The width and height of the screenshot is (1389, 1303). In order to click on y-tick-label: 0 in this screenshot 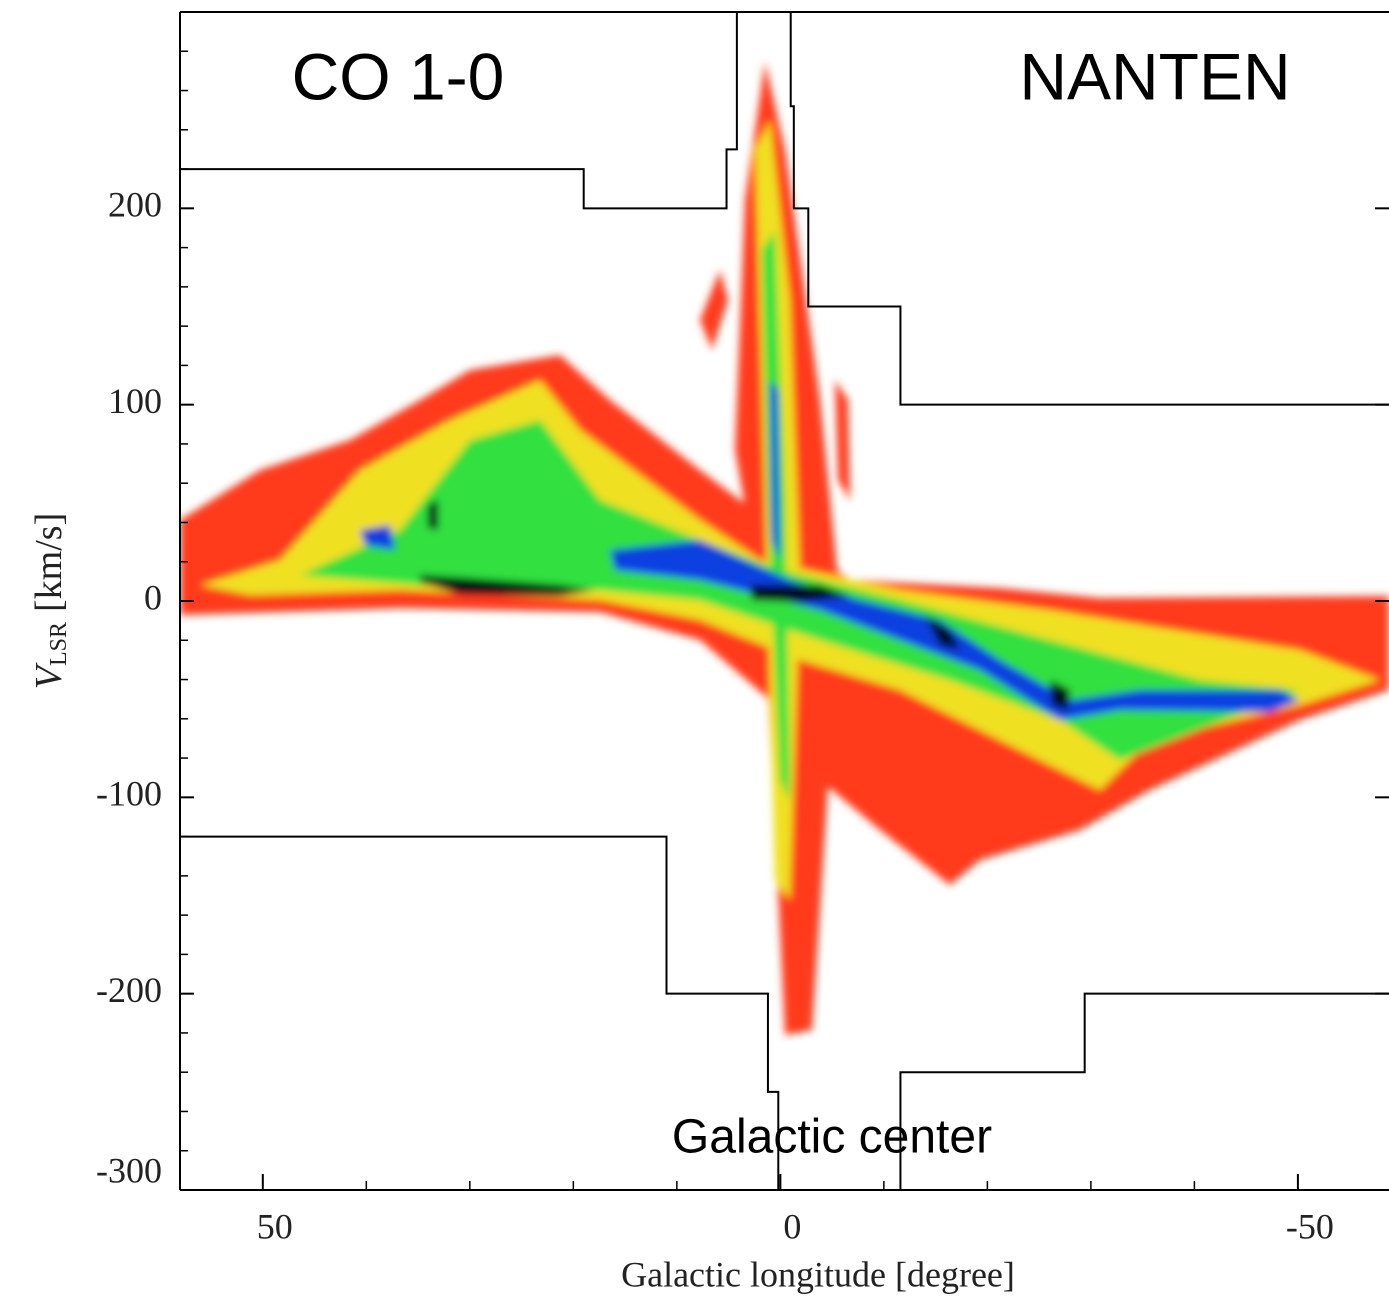, I will do `click(153, 597)`.